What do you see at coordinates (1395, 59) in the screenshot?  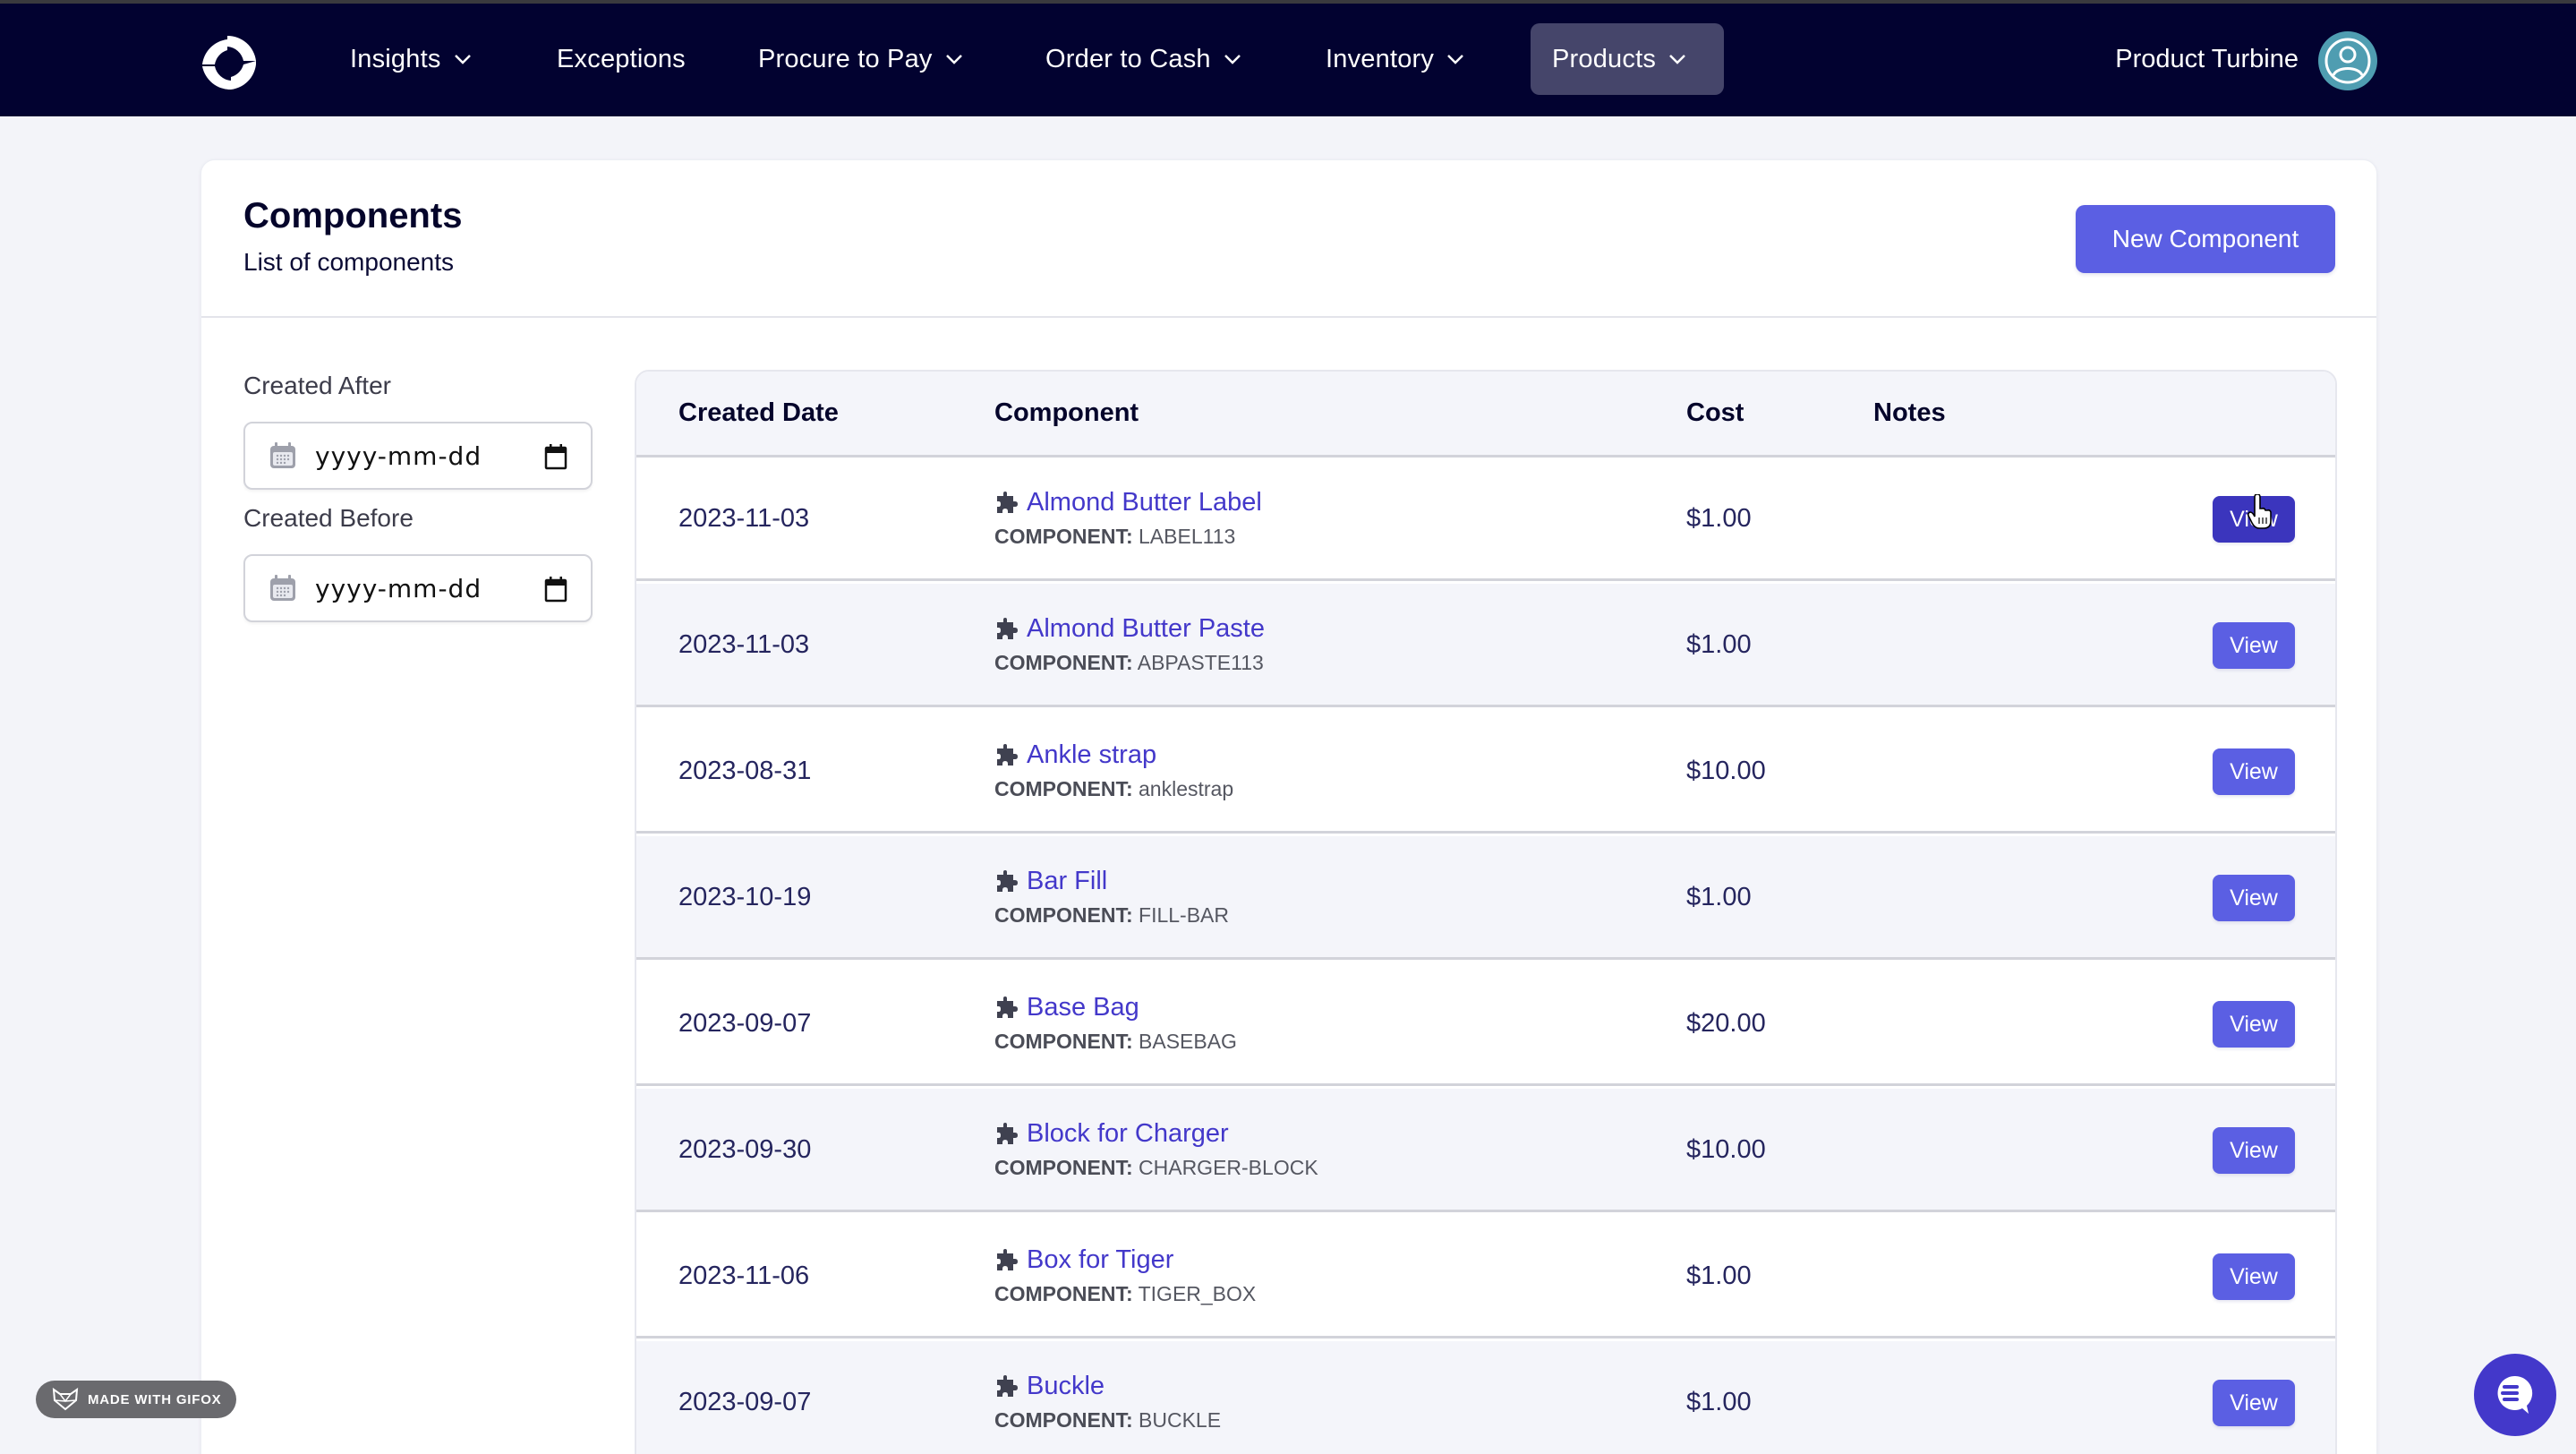 I see `nav-inventory: Inventory` at bounding box center [1395, 59].